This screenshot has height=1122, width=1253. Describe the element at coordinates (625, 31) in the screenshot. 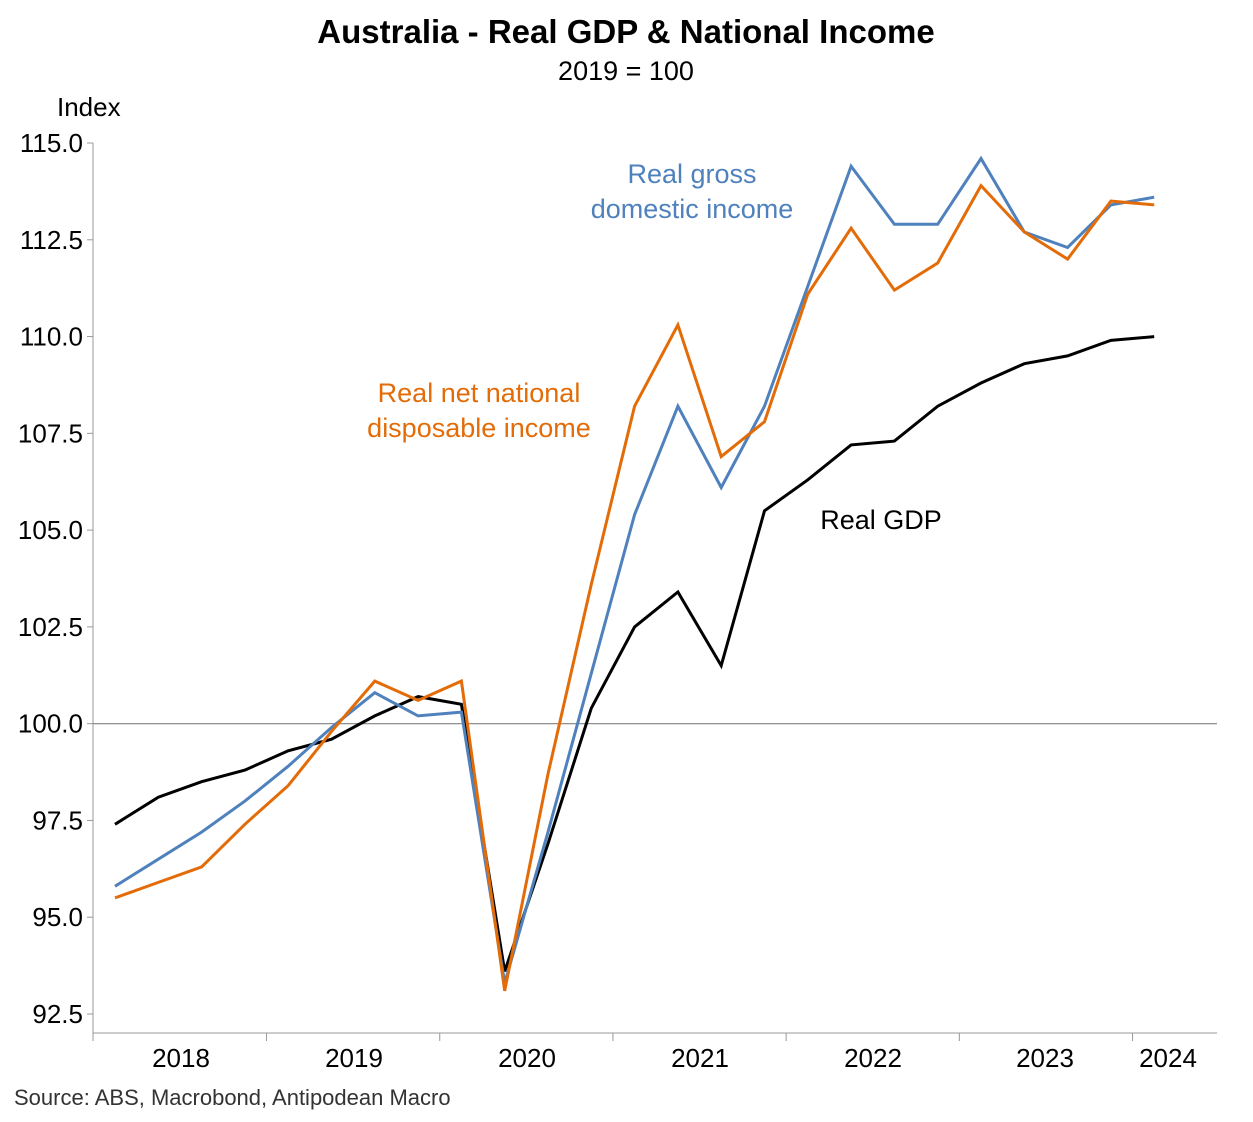

I see `chart-title: Australia - Real GDP & National Income` at that location.